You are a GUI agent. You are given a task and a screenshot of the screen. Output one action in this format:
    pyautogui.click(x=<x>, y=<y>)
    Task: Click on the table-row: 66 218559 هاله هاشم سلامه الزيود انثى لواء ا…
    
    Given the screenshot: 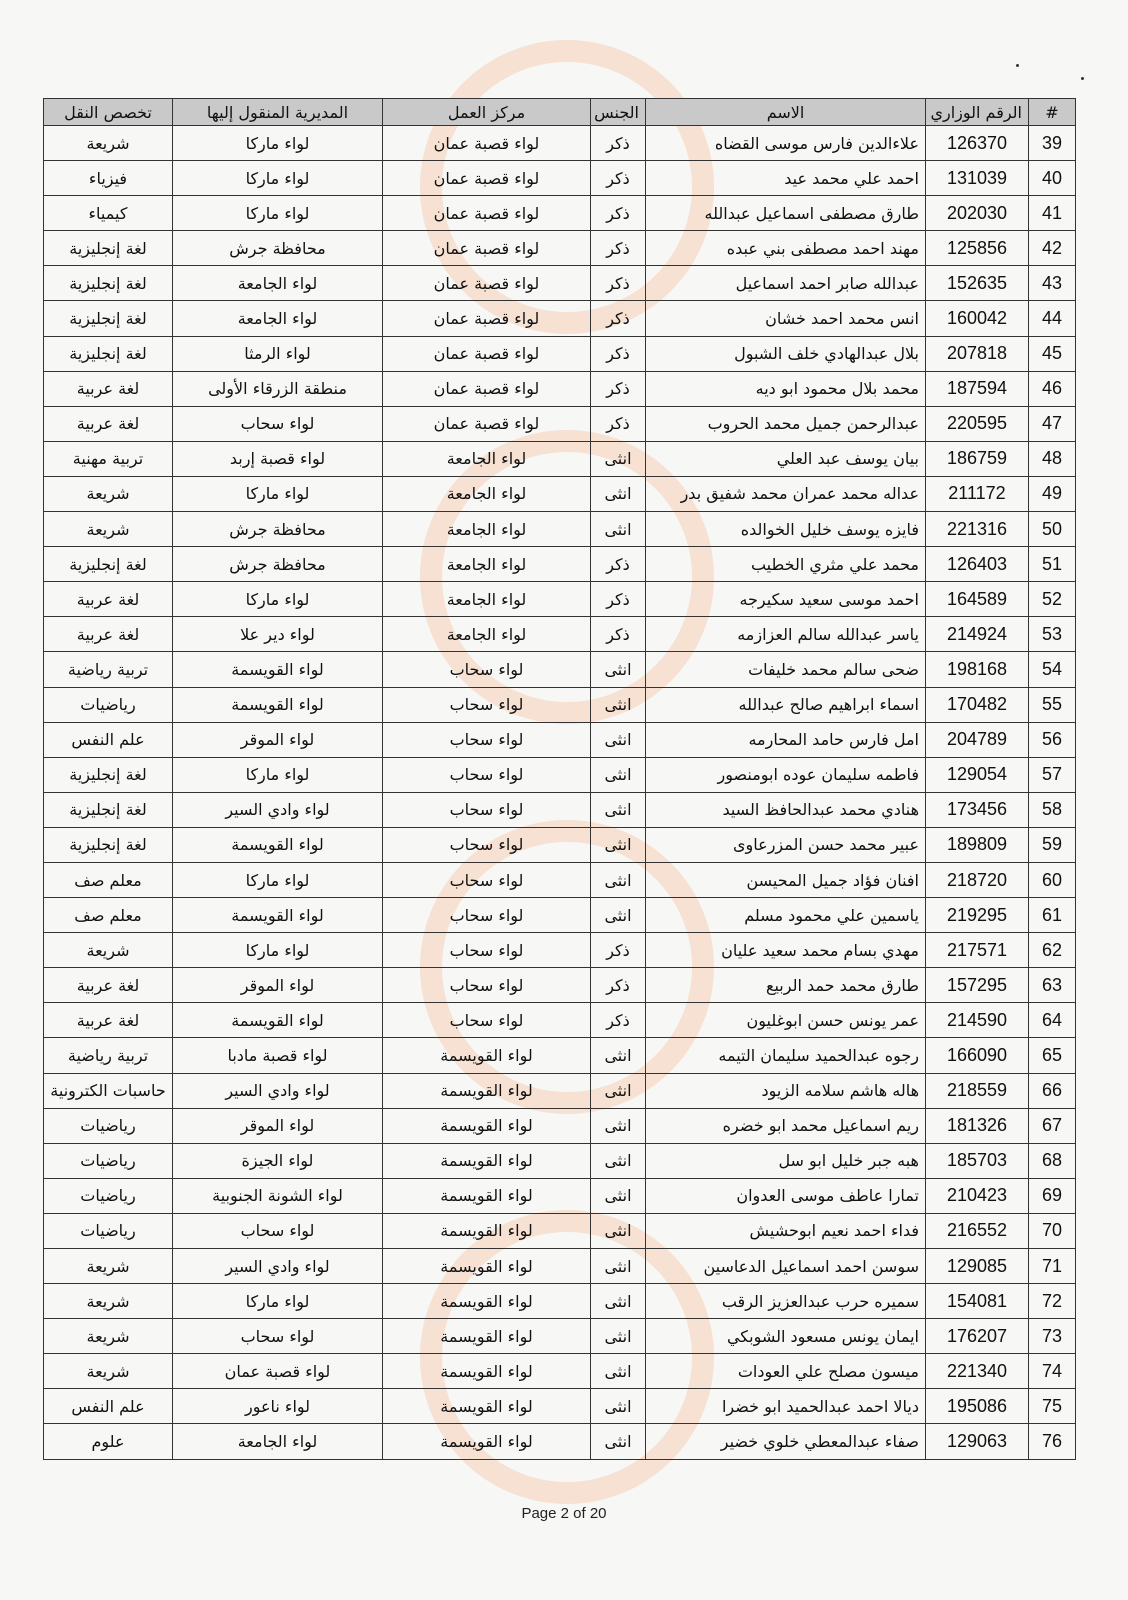 What is the action you would take?
    pyautogui.click(x=559, y=1090)
    